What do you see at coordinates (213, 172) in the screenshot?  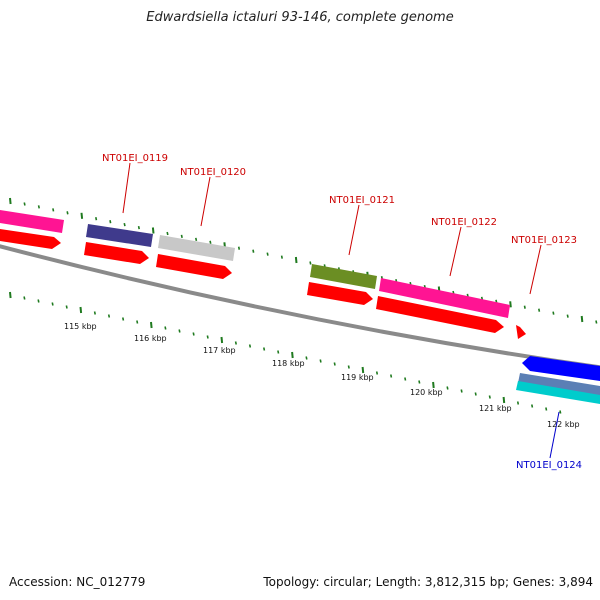 I see `gene-label-0120: NT01EI_0120` at bounding box center [213, 172].